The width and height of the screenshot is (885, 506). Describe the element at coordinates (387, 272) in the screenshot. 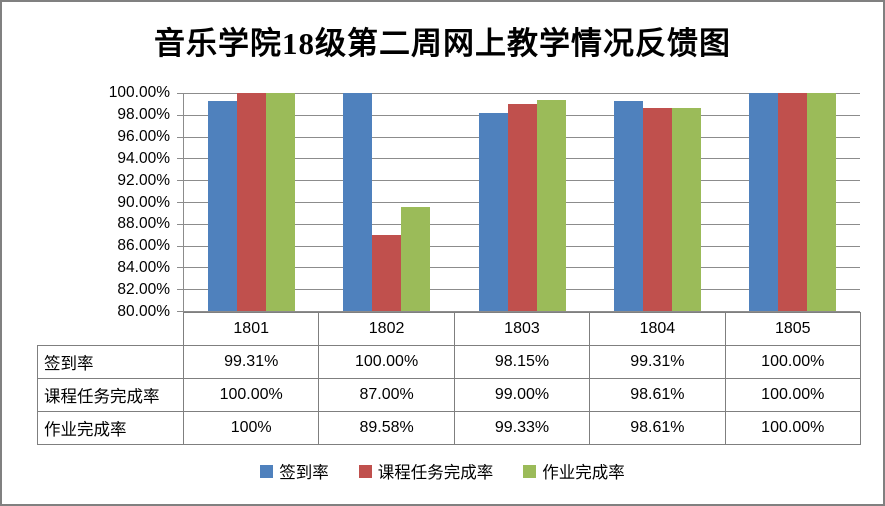

I see `bar-1802-课程任务完成率` at that location.